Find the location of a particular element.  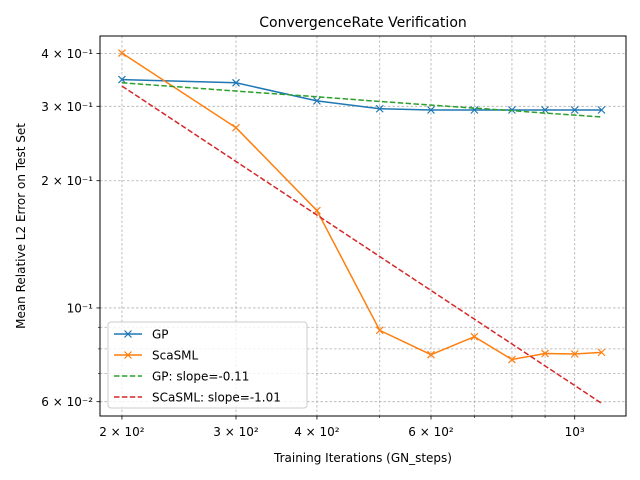

y-tick-label: 2 × 10⁻¹ is located at coordinates (67, 181).